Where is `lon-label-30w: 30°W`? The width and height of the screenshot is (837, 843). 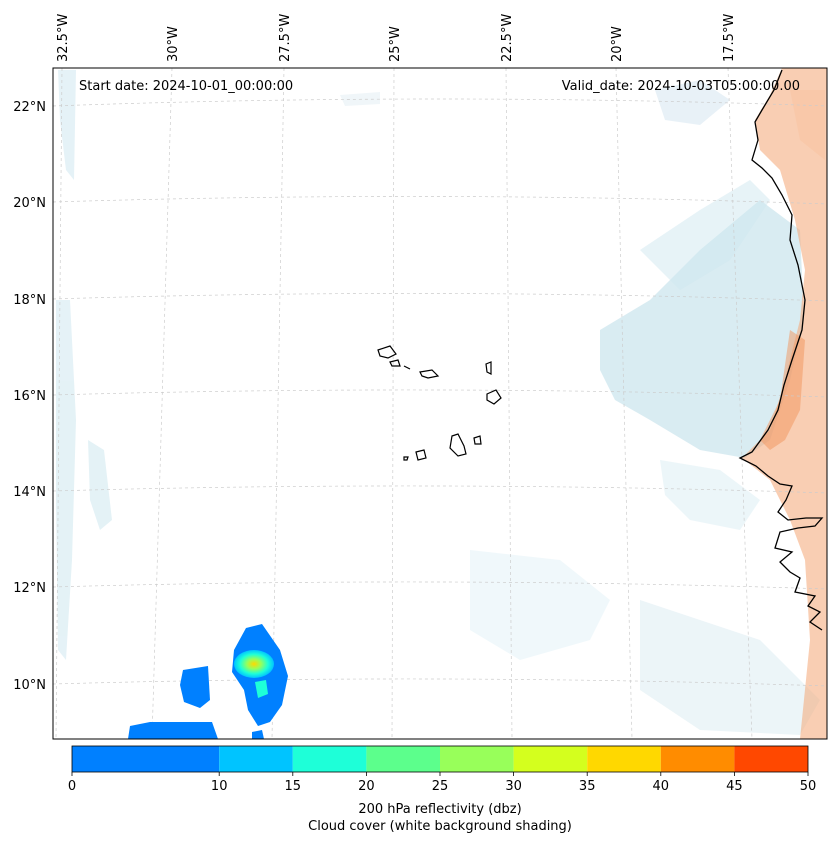
lon-label-30w: 30°W is located at coordinates (173, 44).